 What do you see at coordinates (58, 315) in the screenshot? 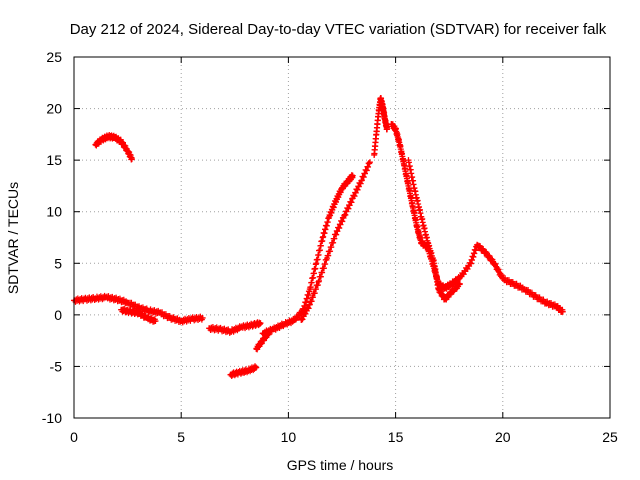
I see `y-tick-label: 0` at bounding box center [58, 315].